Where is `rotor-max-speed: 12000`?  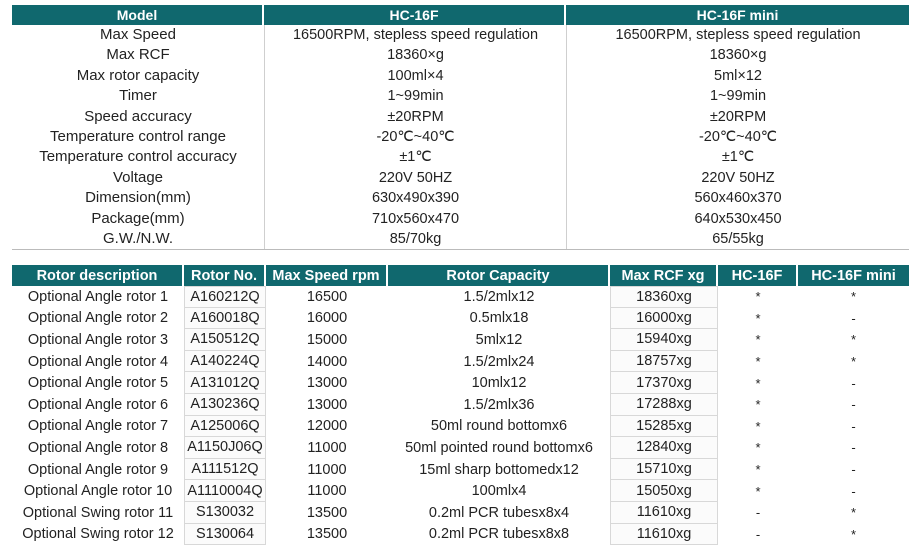
rotor-max-speed: 12000 is located at coordinates (327, 426).